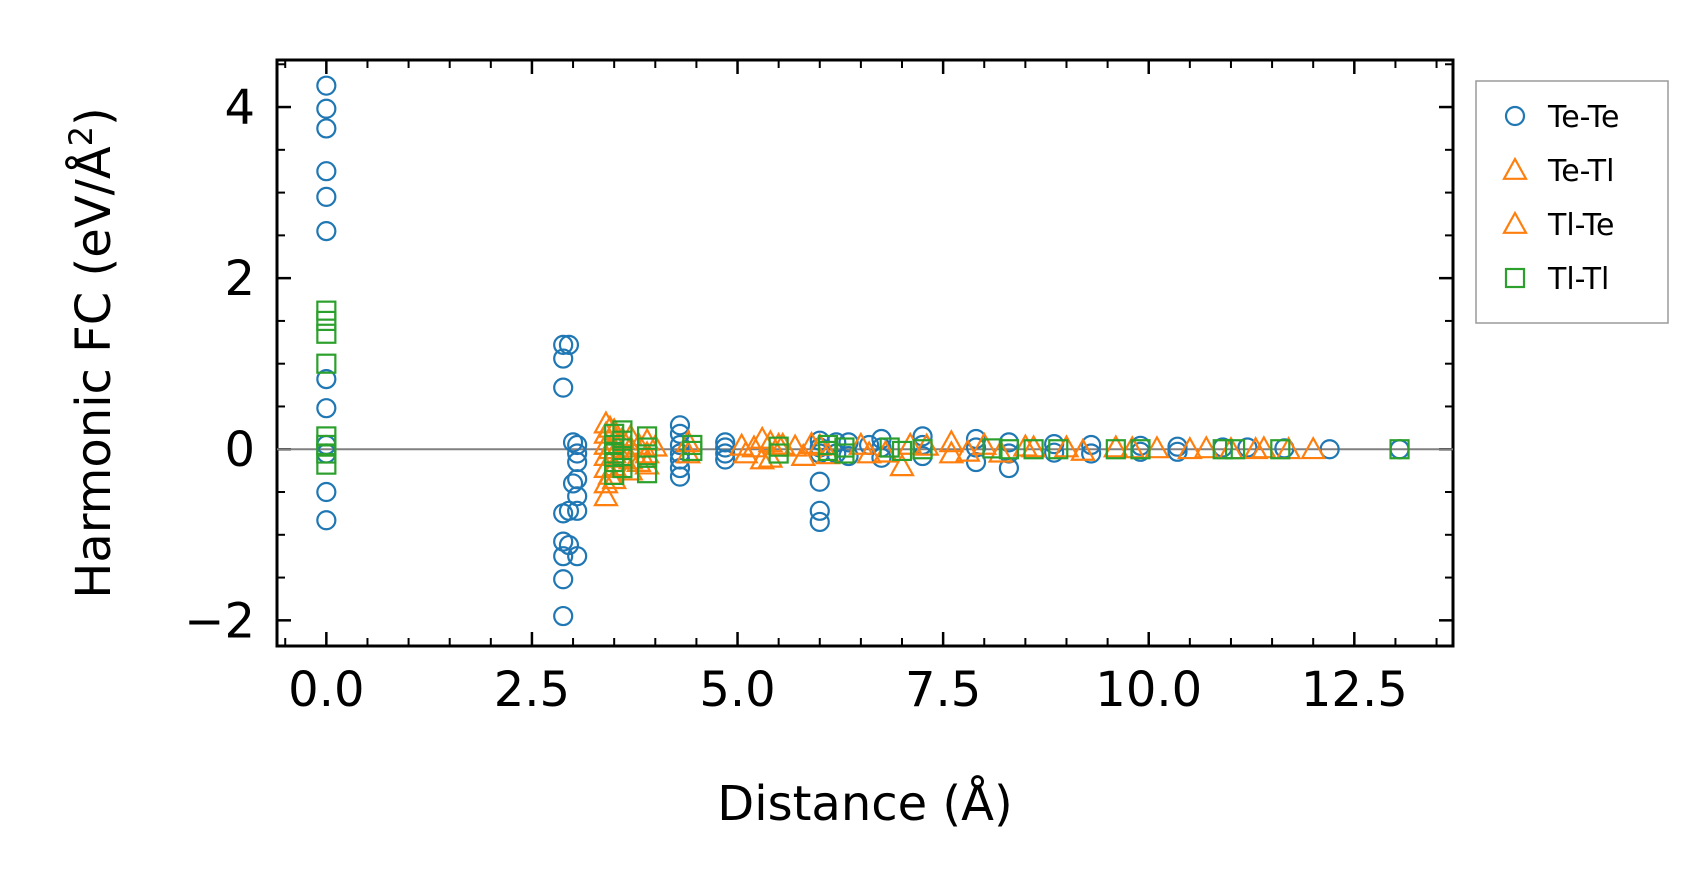  I want to click on series-tl-tl, so click(863, 393).